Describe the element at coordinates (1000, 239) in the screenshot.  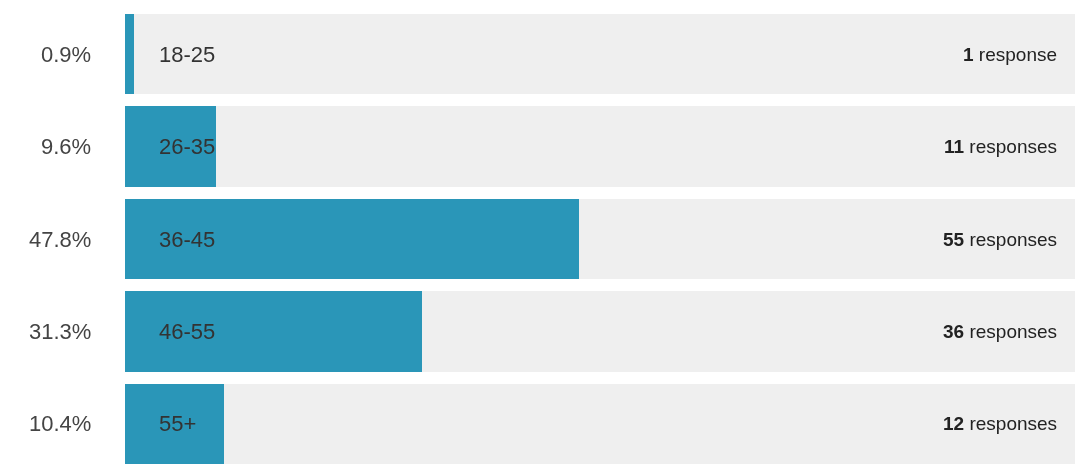
I see `annotation: 55 responses` at that location.